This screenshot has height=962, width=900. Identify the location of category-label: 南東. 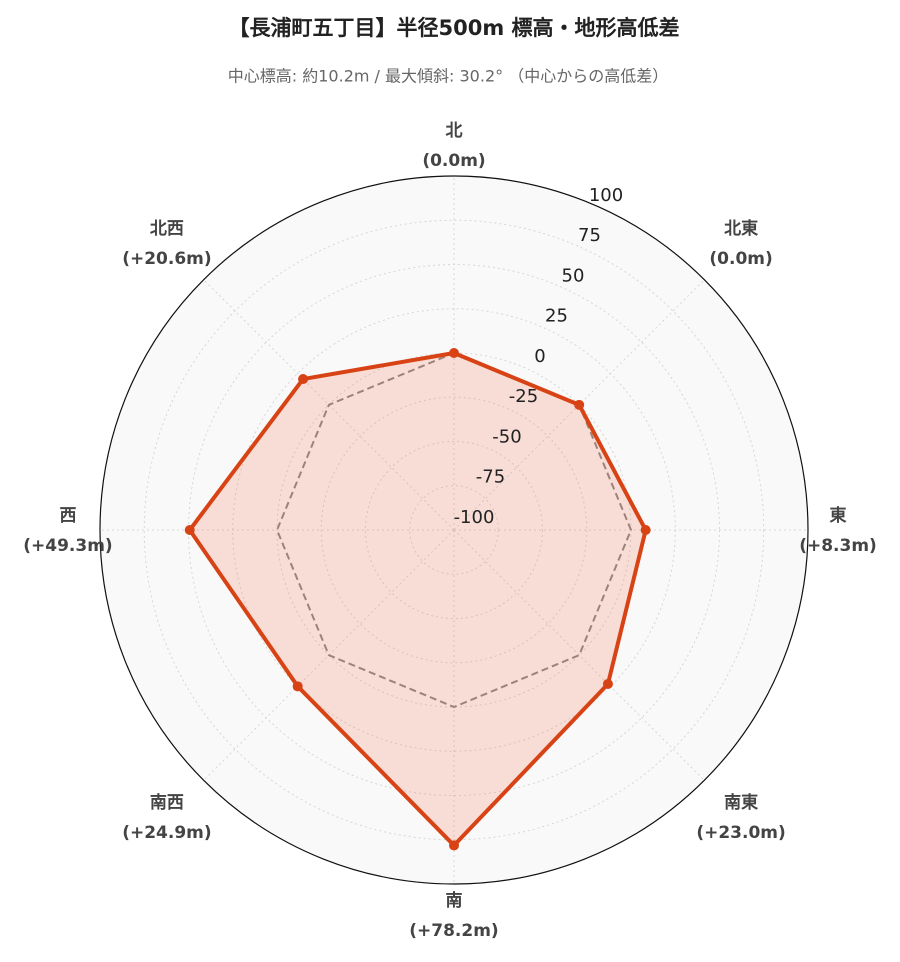
(741, 802).